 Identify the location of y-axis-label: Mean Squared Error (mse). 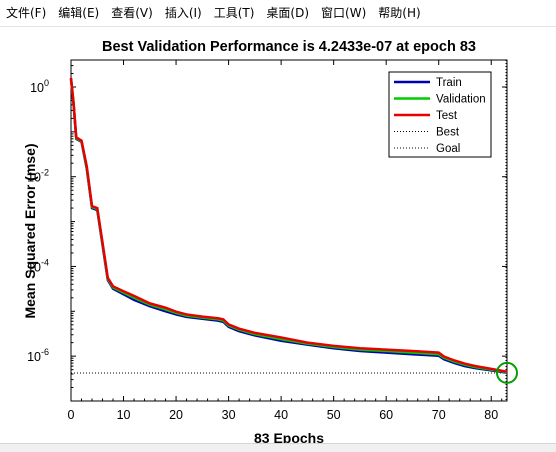
(30, 230).